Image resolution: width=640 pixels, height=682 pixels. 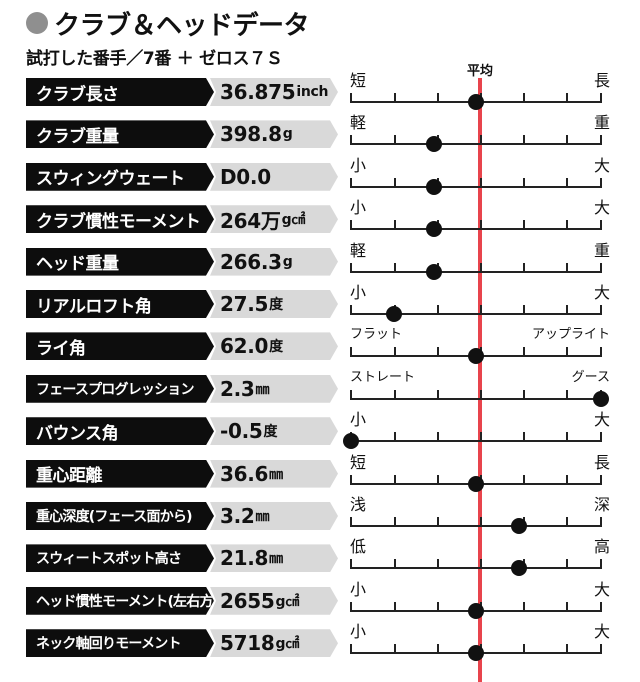 I want to click on spec-value-number: 5718, so click(x=247, y=643).